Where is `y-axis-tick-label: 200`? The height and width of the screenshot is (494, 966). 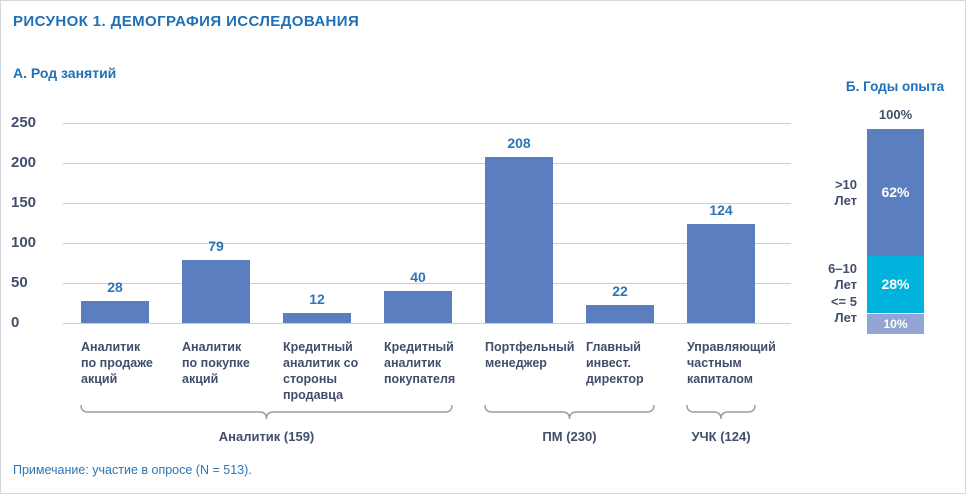 y-axis-tick-label: 200 is located at coordinates (24, 162).